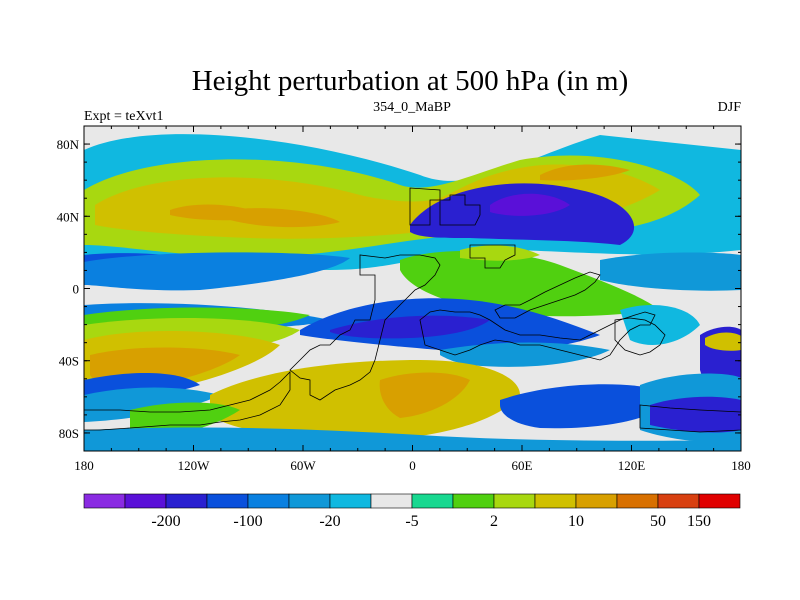  What do you see at coordinates (76, 289) in the screenshot?
I see `y-tick-label: 0` at bounding box center [76, 289].